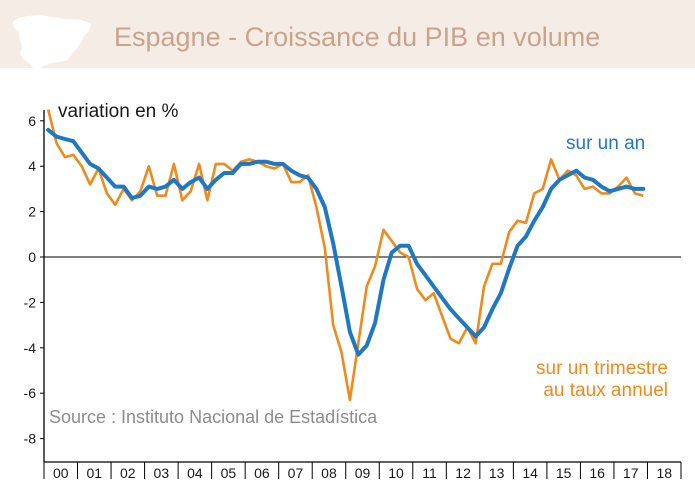 The image size is (695, 483). What do you see at coordinates (605, 390) in the screenshot?
I see `legend-label-quarterly-line2: au taux annuel` at bounding box center [605, 390].